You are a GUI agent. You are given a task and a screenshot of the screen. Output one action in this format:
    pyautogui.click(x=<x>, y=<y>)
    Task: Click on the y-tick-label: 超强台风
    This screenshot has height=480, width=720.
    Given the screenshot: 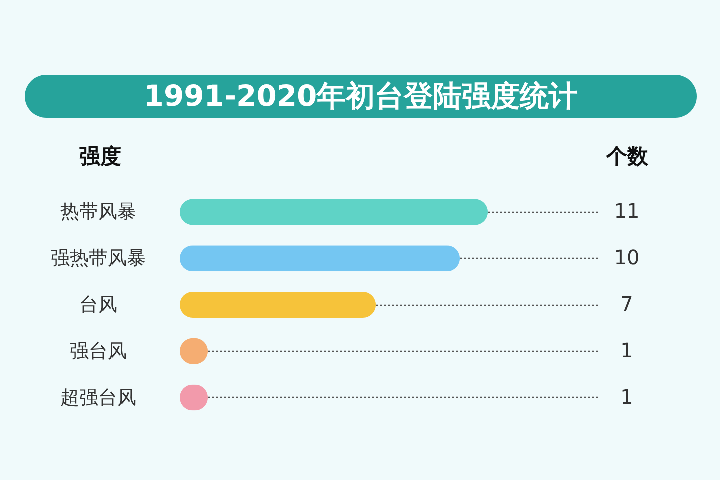 What is the action you would take?
    pyautogui.click(x=98, y=397)
    